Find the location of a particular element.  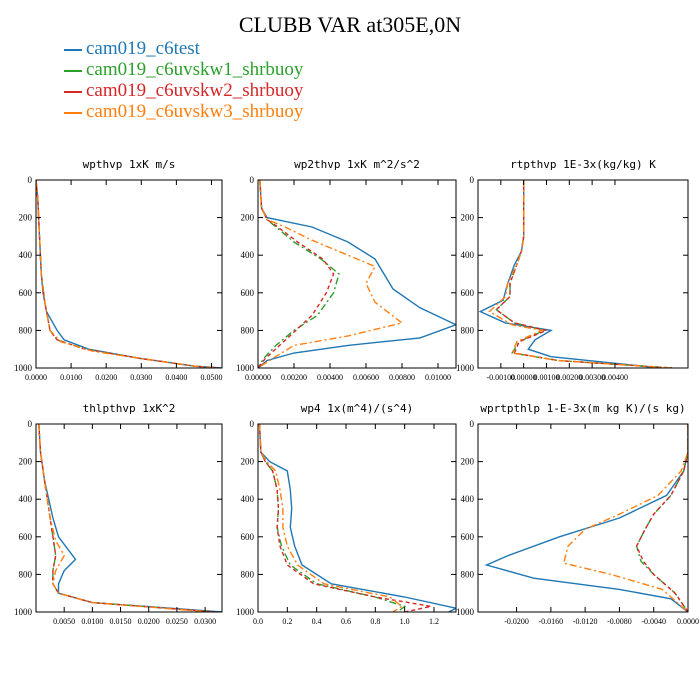

legend-item: cam019_c6test is located at coordinates (132, 49).